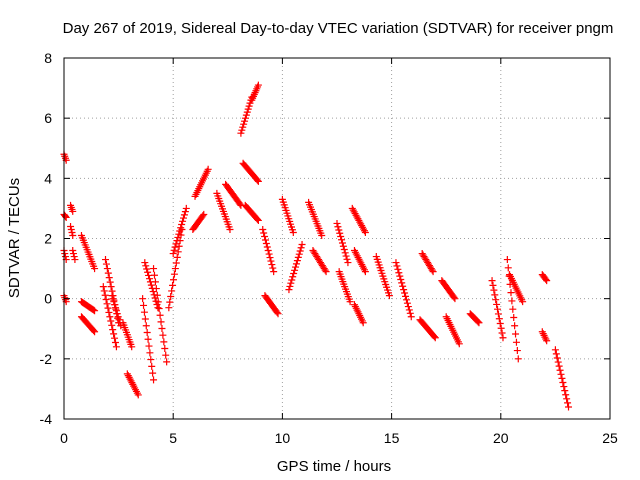 The height and width of the screenshot is (480, 640). What do you see at coordinates (334, 466) in the screenshot?
I see `x-axis-label: GPS time / hours` at bounding box center [334, 466].